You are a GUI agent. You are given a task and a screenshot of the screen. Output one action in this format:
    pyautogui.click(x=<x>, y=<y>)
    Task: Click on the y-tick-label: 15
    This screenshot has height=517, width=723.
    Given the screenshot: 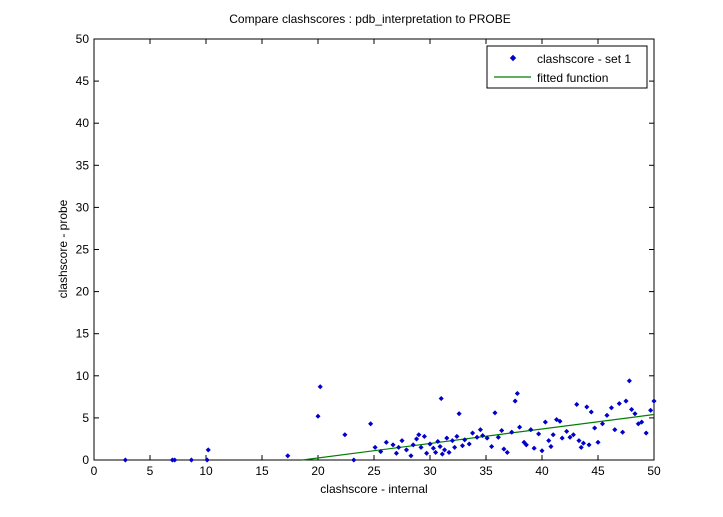 What is the action you would take?
    pyautogui.click(x=83, y=334)
    